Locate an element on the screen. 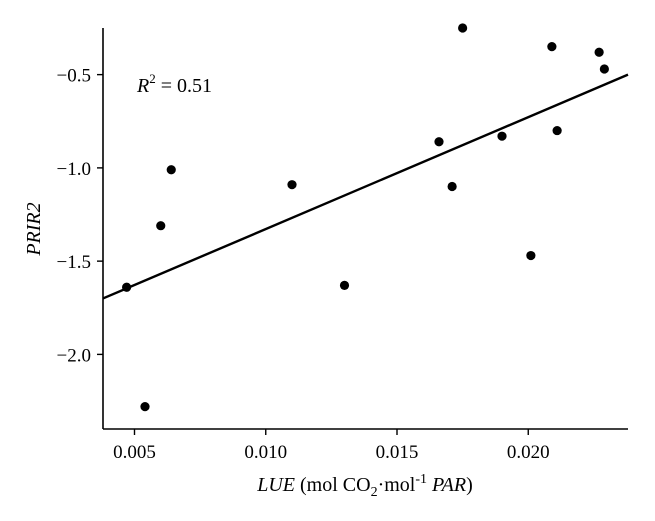  x-tick-label: 0.010 is located at coordinates (265, 452).